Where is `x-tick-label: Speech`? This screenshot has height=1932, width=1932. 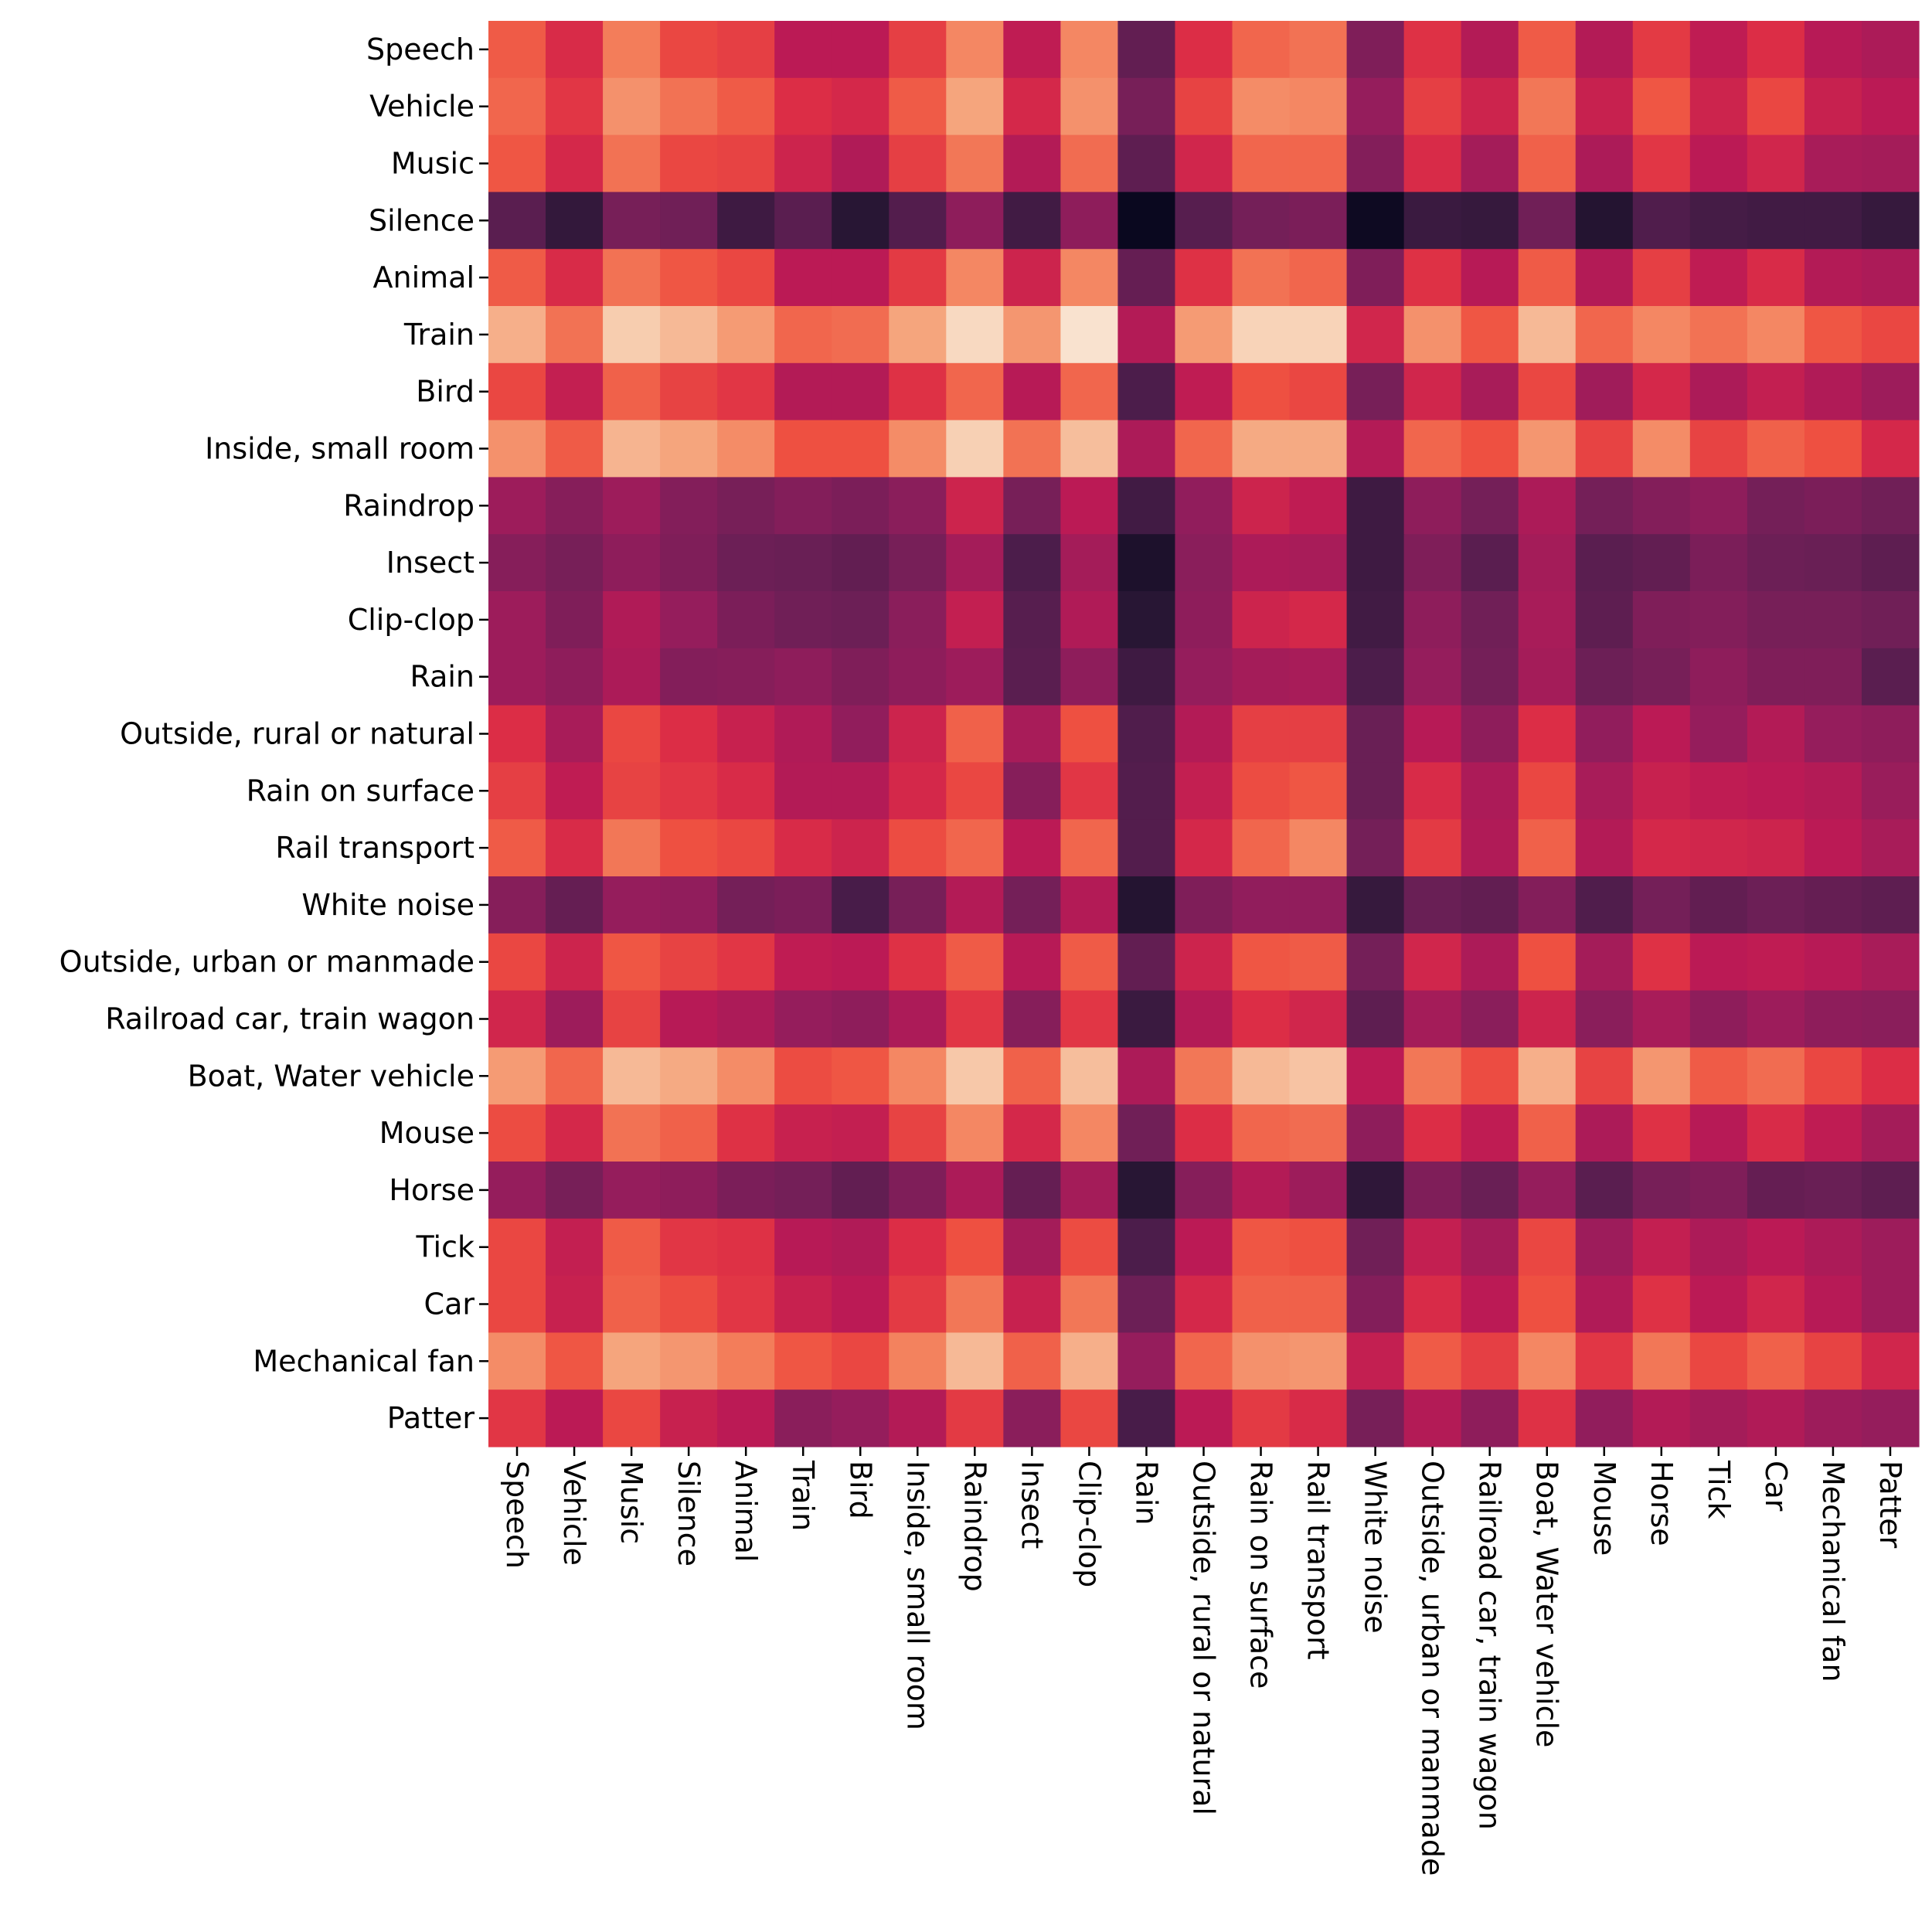
x-tick-label: Speech is located at coordinates (517, 1515).